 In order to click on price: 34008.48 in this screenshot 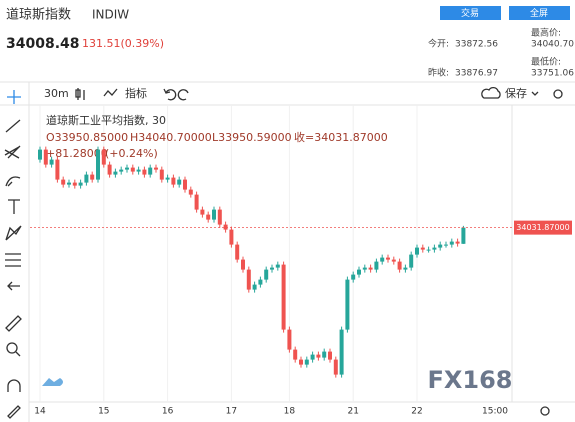, I will do `click(43, 44)`.